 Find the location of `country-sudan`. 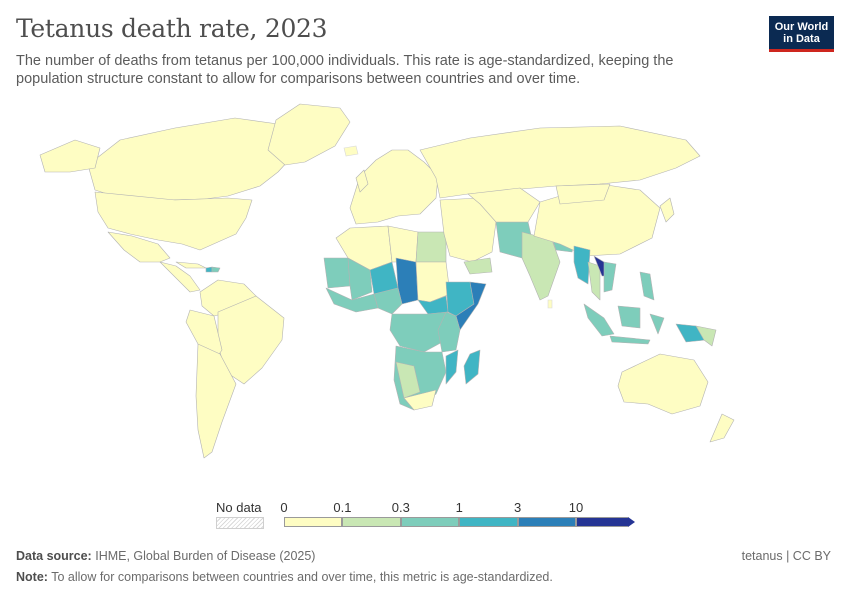

country-sudan is located at coordinates (433, 282).